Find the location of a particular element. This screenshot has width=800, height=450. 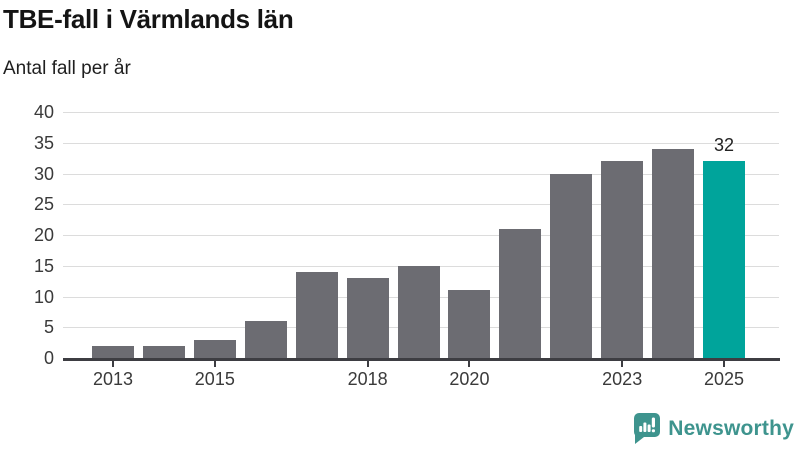

x-axis-label-2013: 2013 is located at coordinates (113, 379).